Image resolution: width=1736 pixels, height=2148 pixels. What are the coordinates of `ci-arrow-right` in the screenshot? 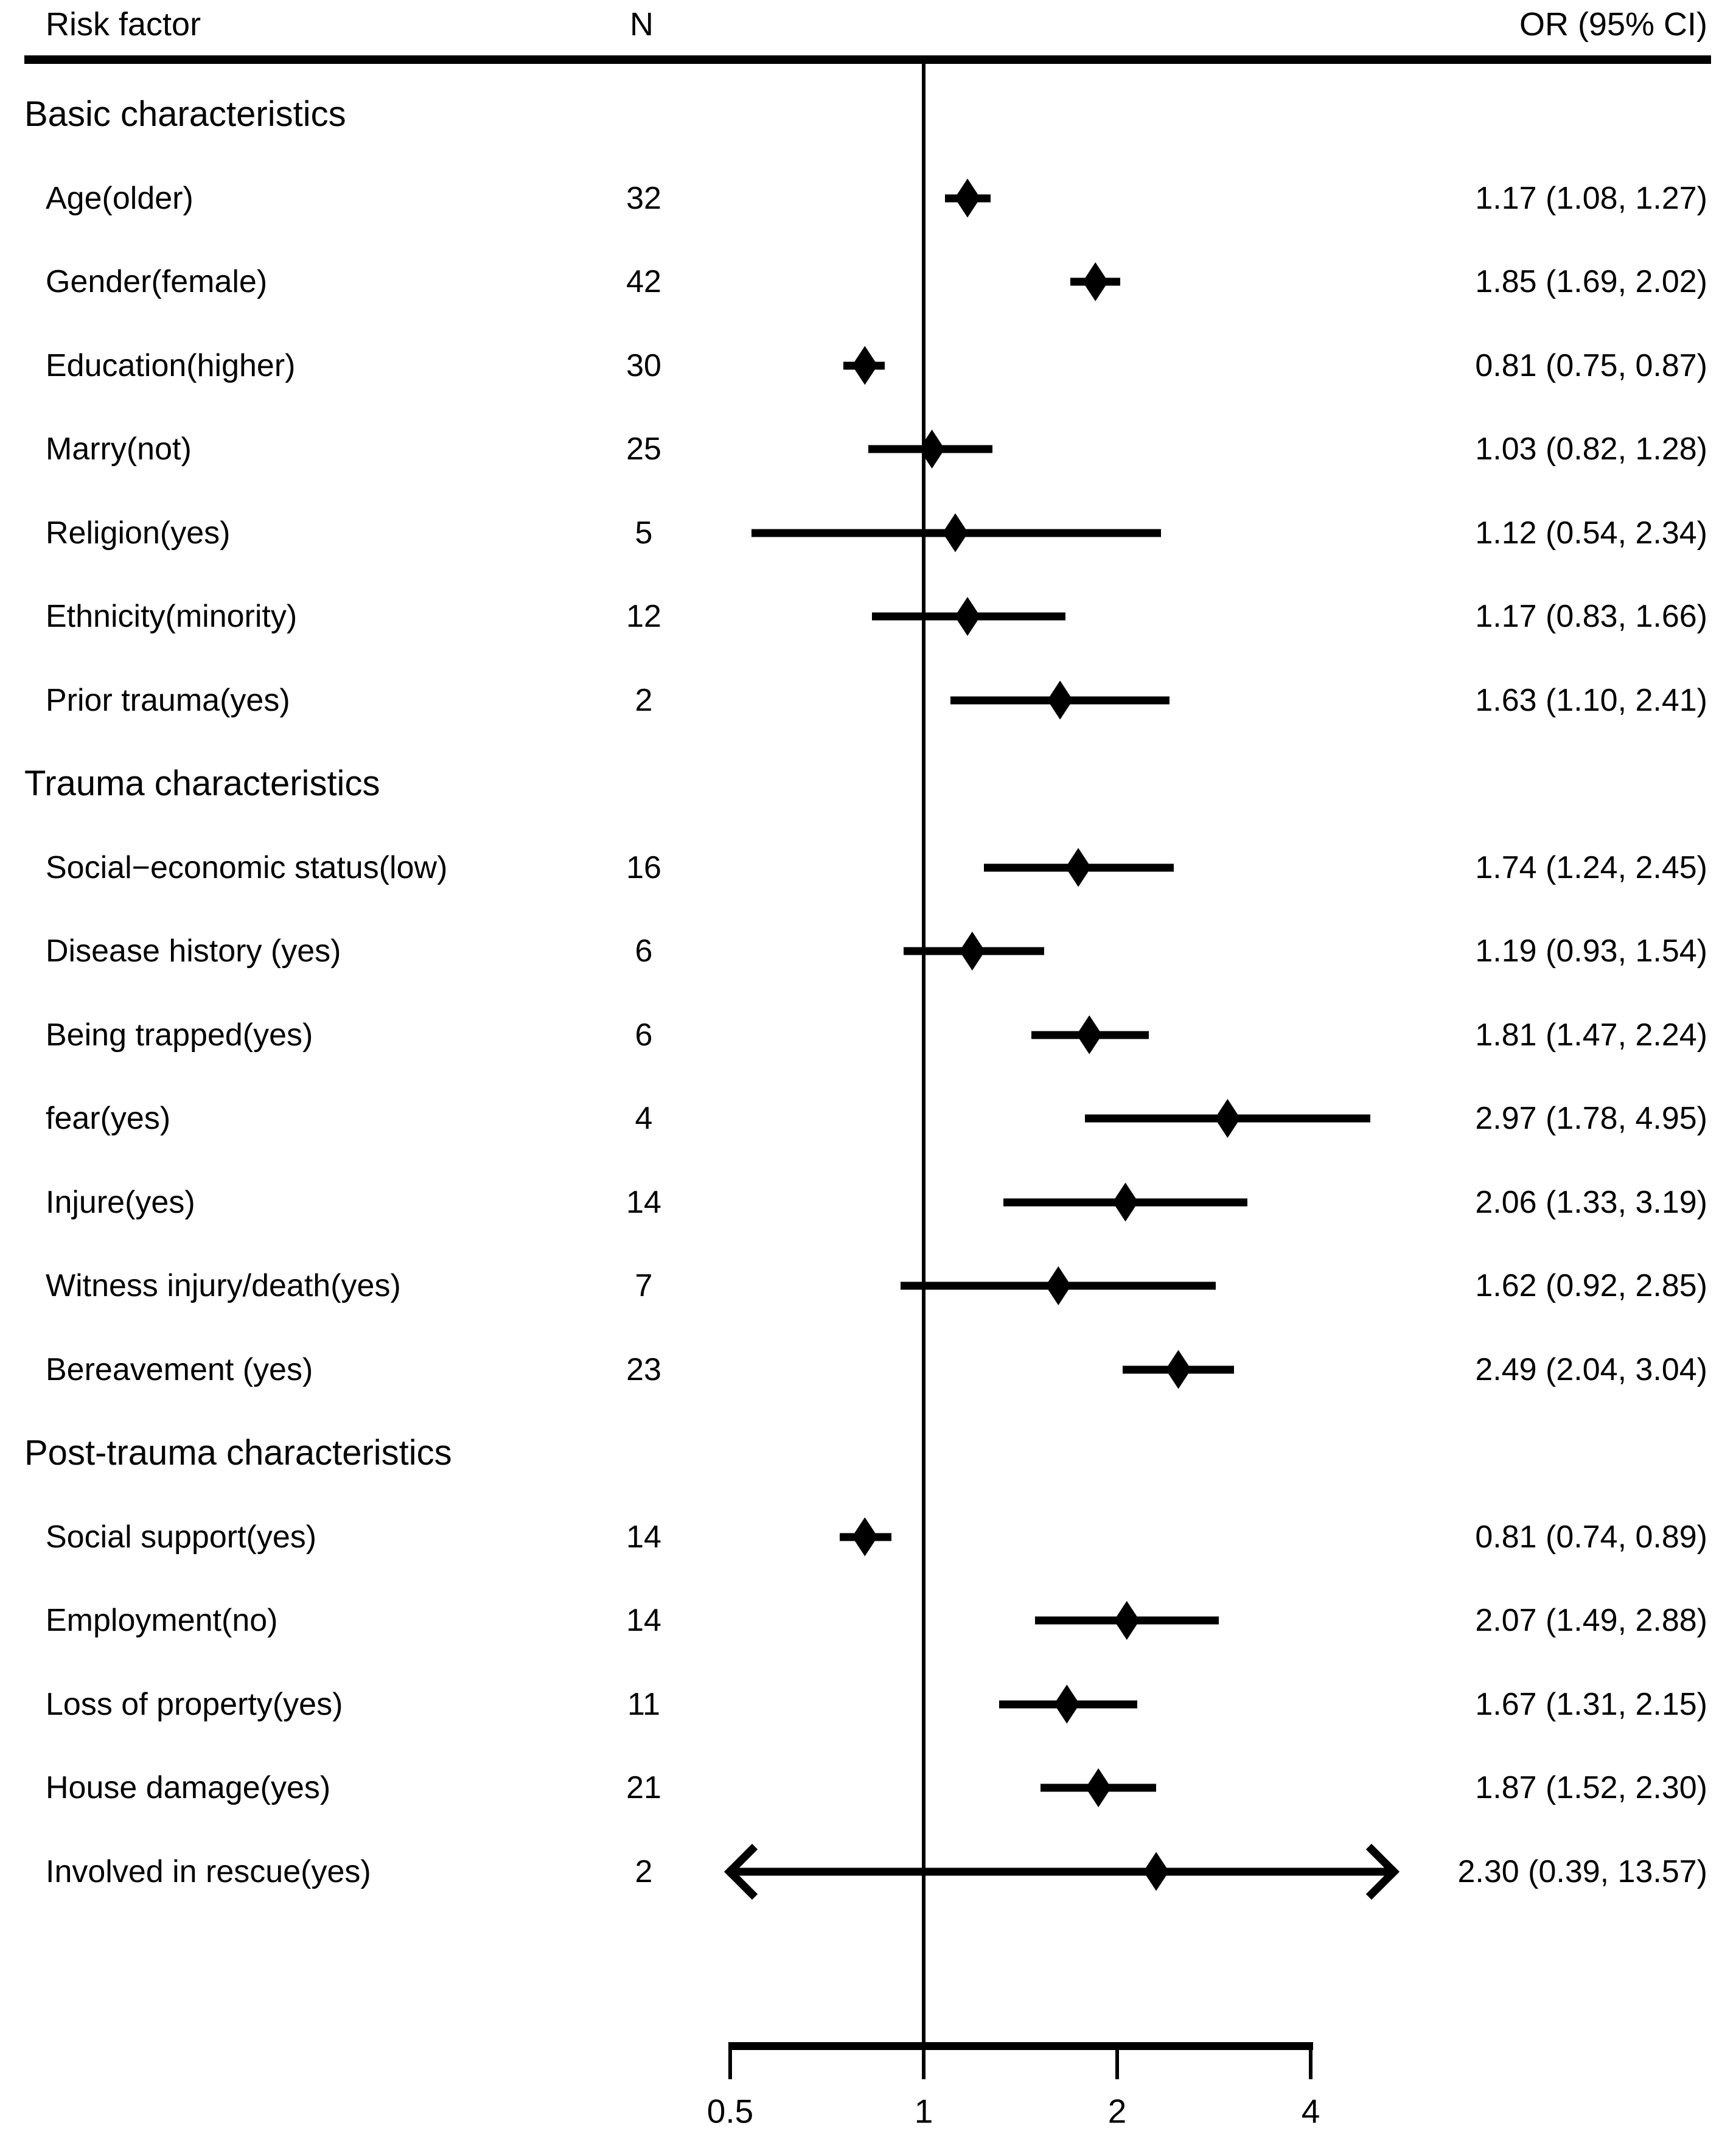 It's located at (1372, 1871).